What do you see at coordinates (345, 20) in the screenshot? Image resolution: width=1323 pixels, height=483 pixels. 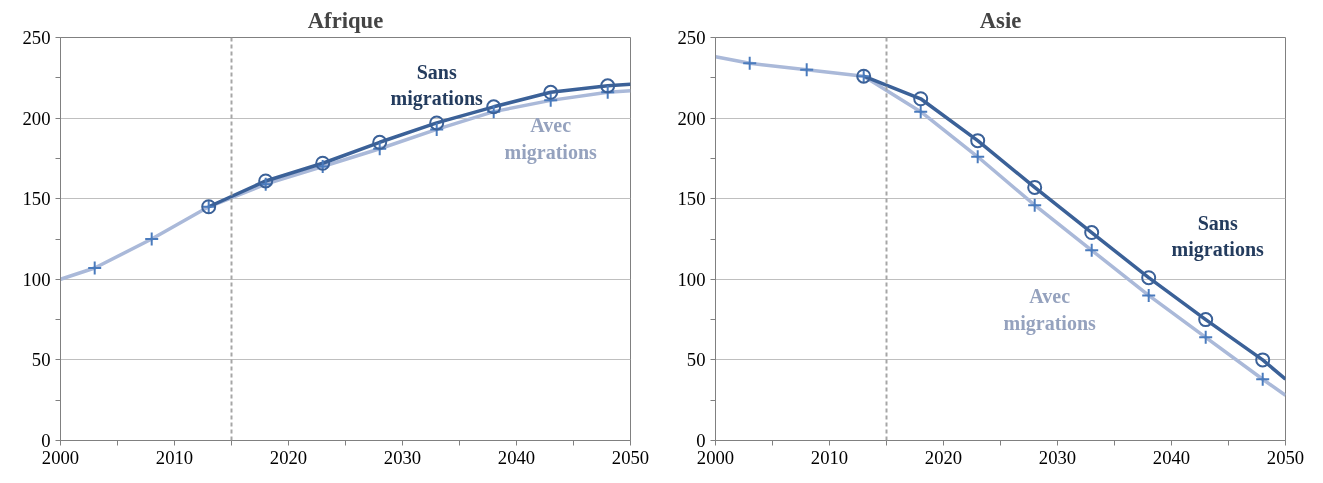 I see `chart-title: Afrique` at bounding box center [345, 20].